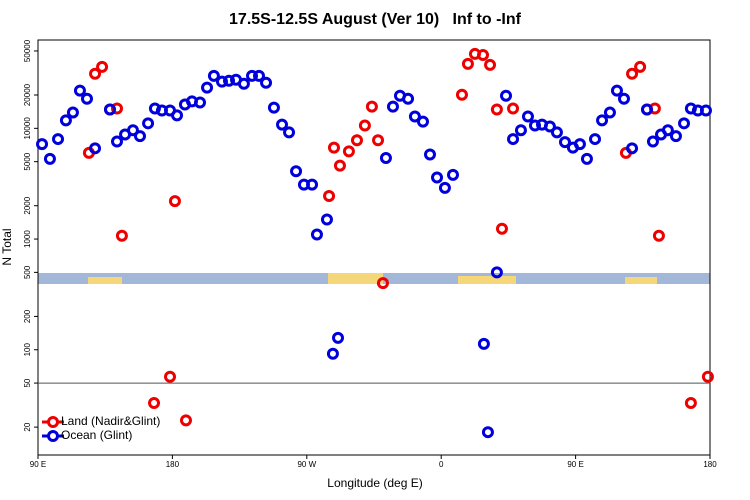 The width and height of the screenshot is (750, 500). Describe the element at coordinates (27, 316) in the screenshot. I see `y-tick-label: 200` at that location.